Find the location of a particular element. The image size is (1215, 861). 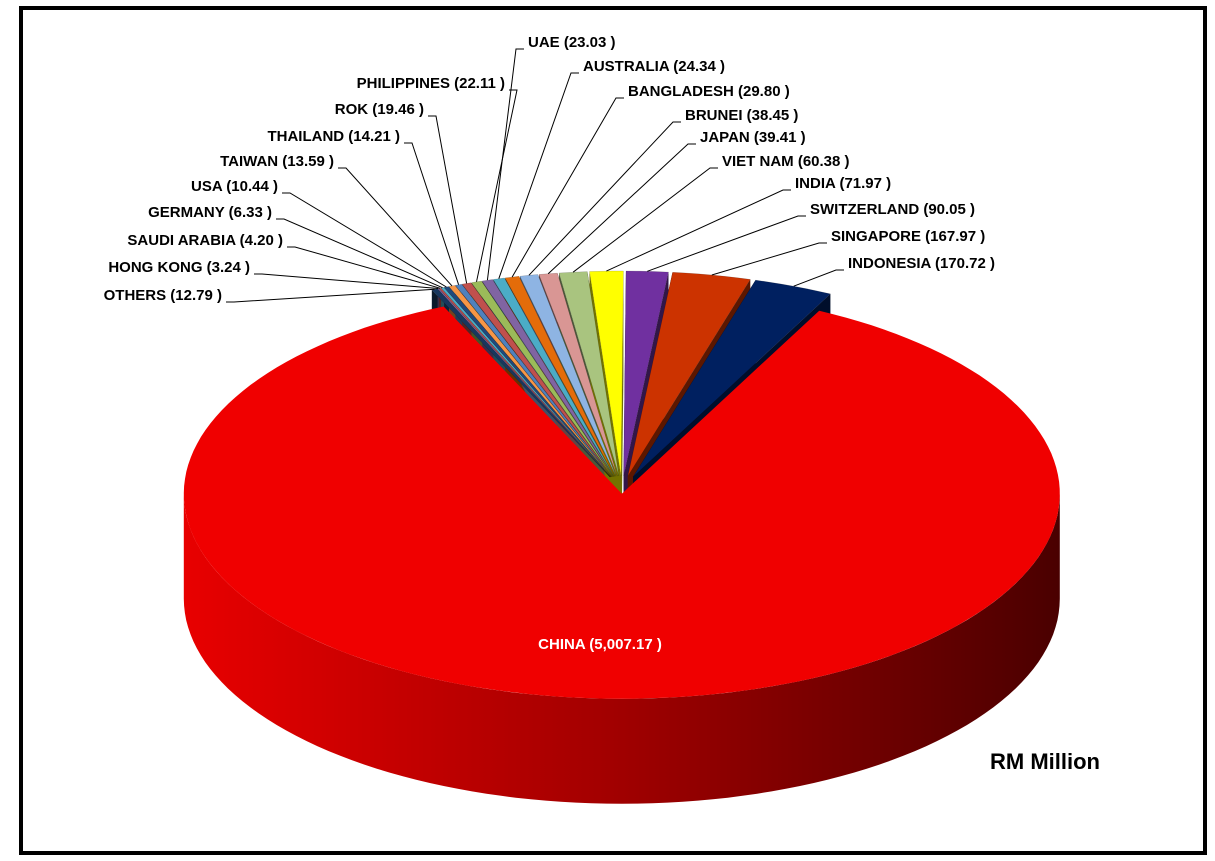

data-label: OTHERS (12.79 ) is located at coordinates (163, 295).